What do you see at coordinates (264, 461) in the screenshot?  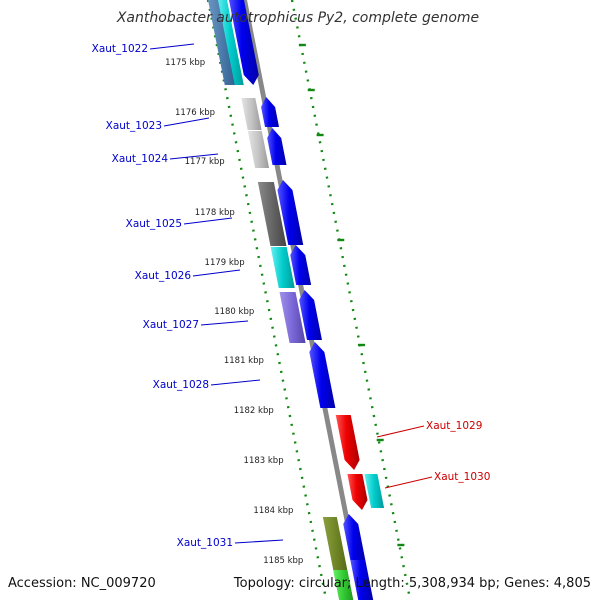 I see `kbp-tick-label: 1183 kbp` at bounding box center [264, 461].